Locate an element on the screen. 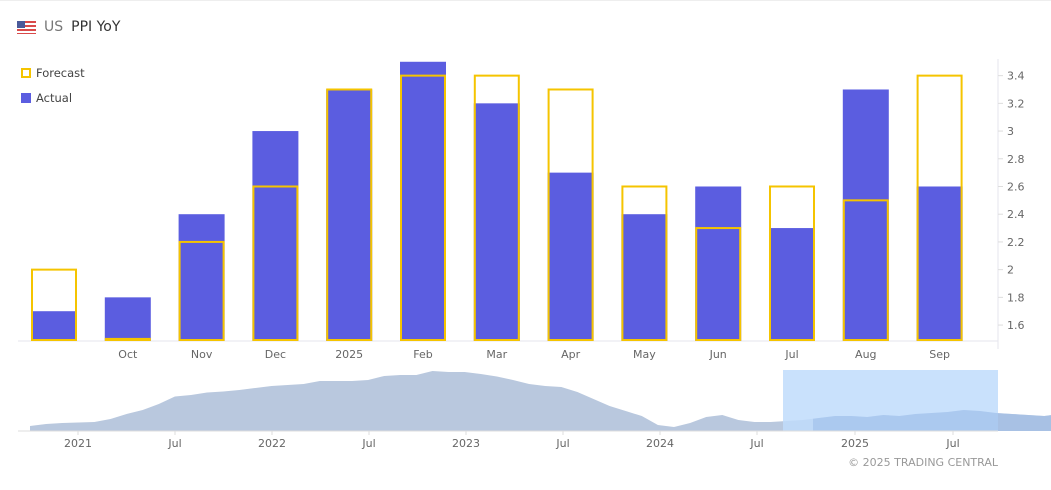 The width and height of the screenshot is (1051, 490). navigator-tick-label: 2021 is located at coordinates (78, 443).